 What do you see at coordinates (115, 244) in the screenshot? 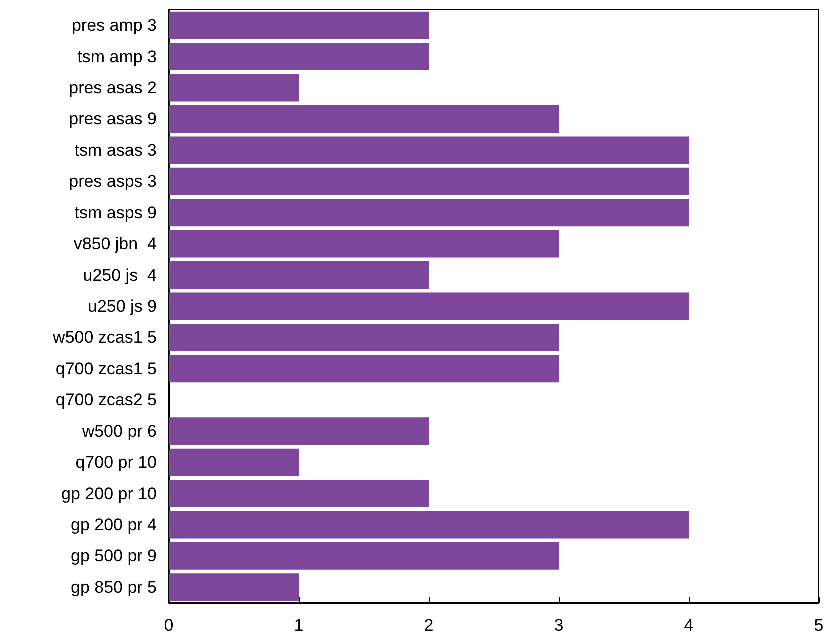
I see `y-tick-label: v850 jbn 4` at bounding box center [115, 244].